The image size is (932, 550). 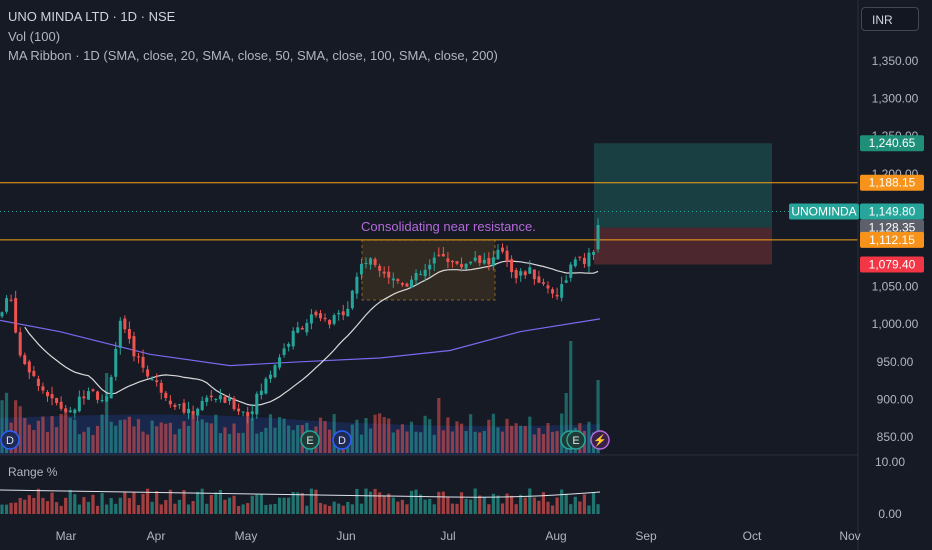 I want to click on event-marker-symbol: D, so click(x=10, y=441).